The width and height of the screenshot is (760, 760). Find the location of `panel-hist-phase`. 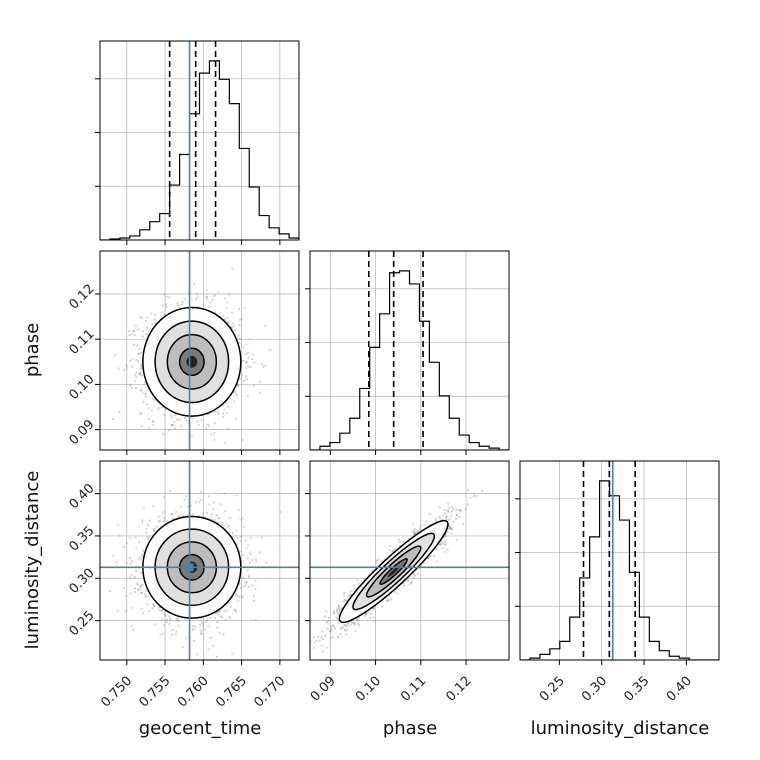

panel-hist-phase is located at coordinates (407, 352).